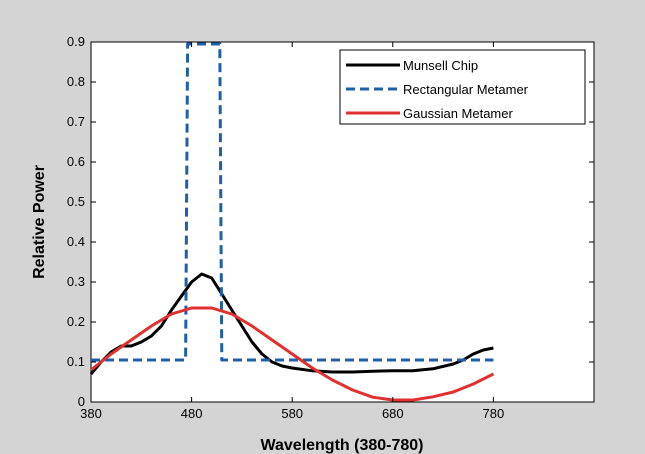 The height and width of the screenshot is (454, 645). What do you see at coordinates (39, 222) in the screenshot?
I see `y-axis-label: Relative Power` at bounding box center [39, 222].